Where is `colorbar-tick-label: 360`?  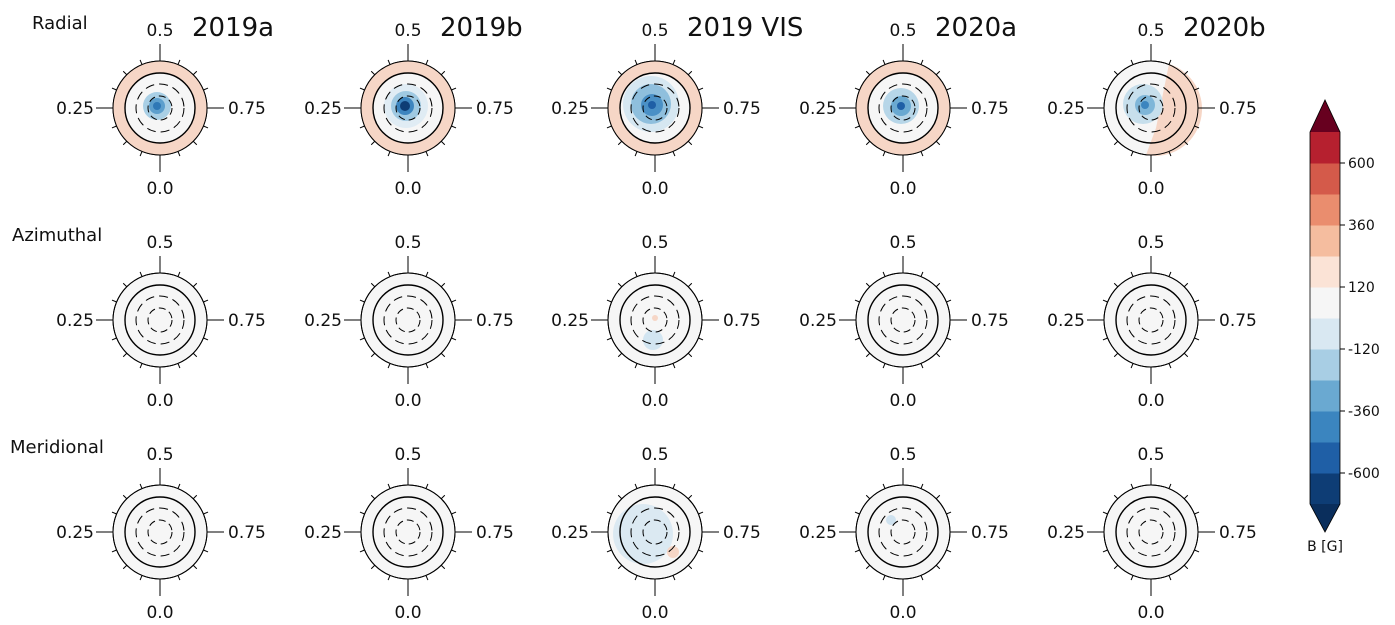
colorbar-tick-label: 360 is located at coordinates (1361, 226).